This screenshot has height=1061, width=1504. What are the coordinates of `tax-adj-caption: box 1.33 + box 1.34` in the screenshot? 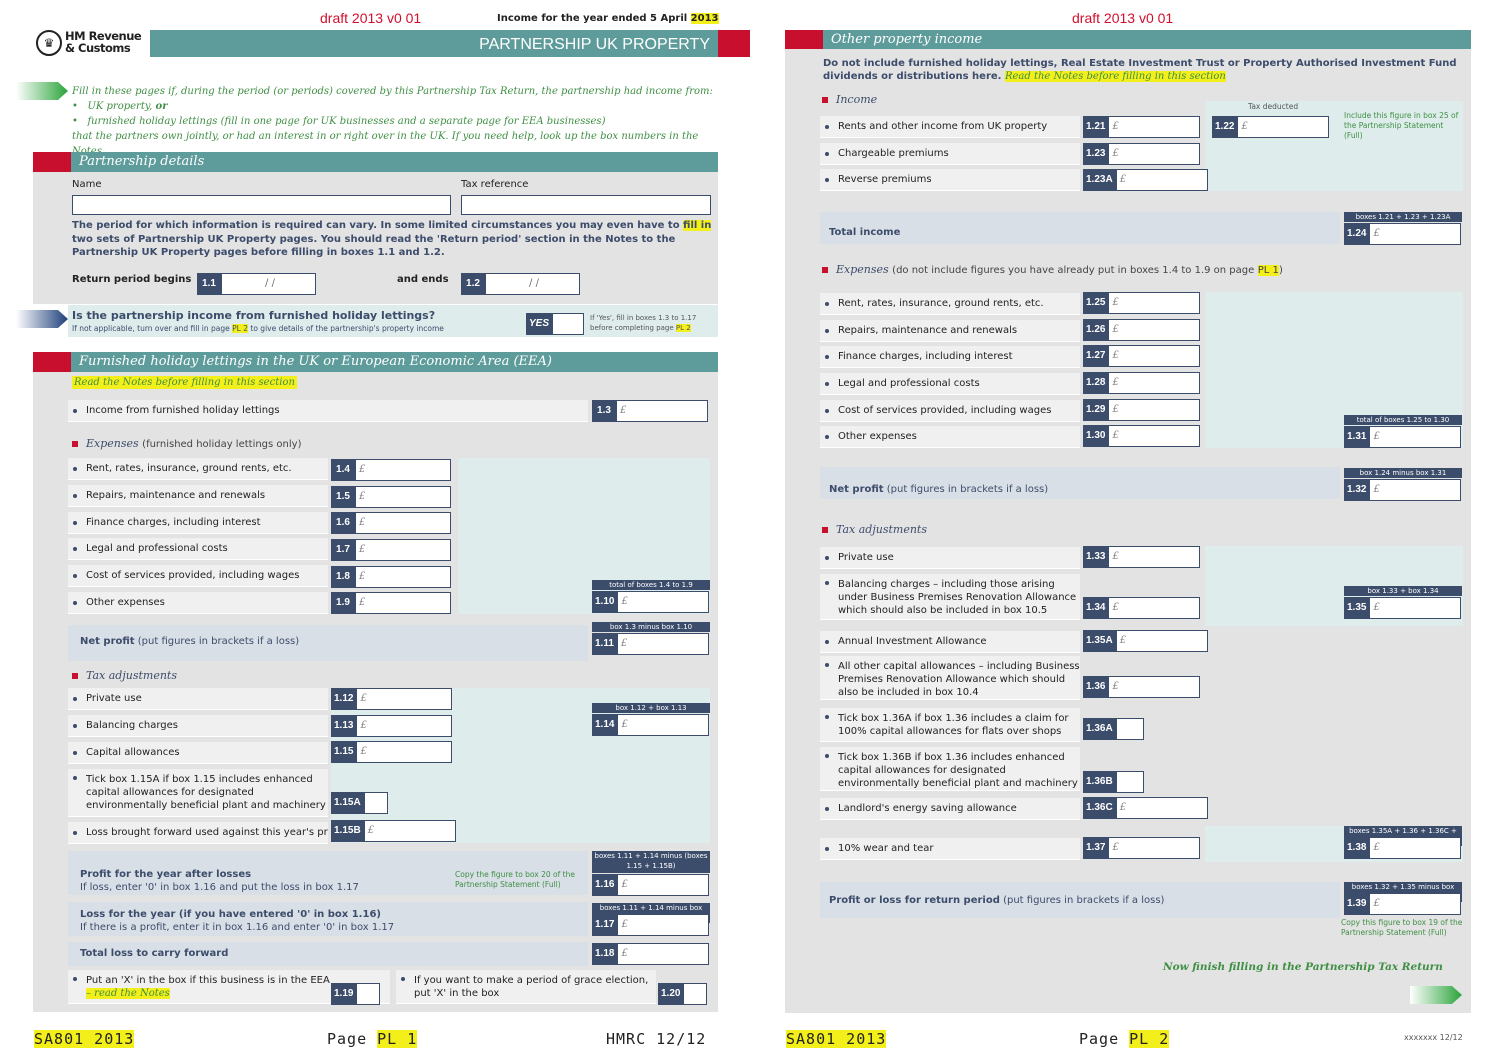 It's located at (1403, 591).